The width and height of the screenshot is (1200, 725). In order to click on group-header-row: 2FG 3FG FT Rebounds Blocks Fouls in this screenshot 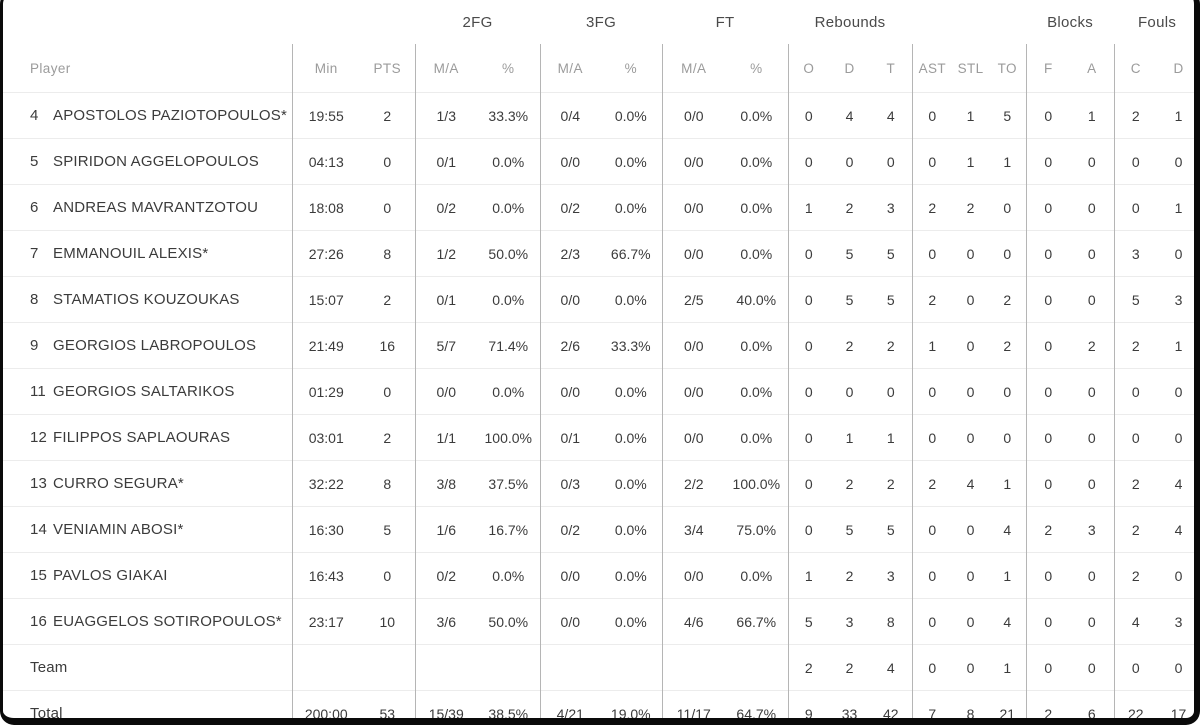, I will do `click(600, 22)`.